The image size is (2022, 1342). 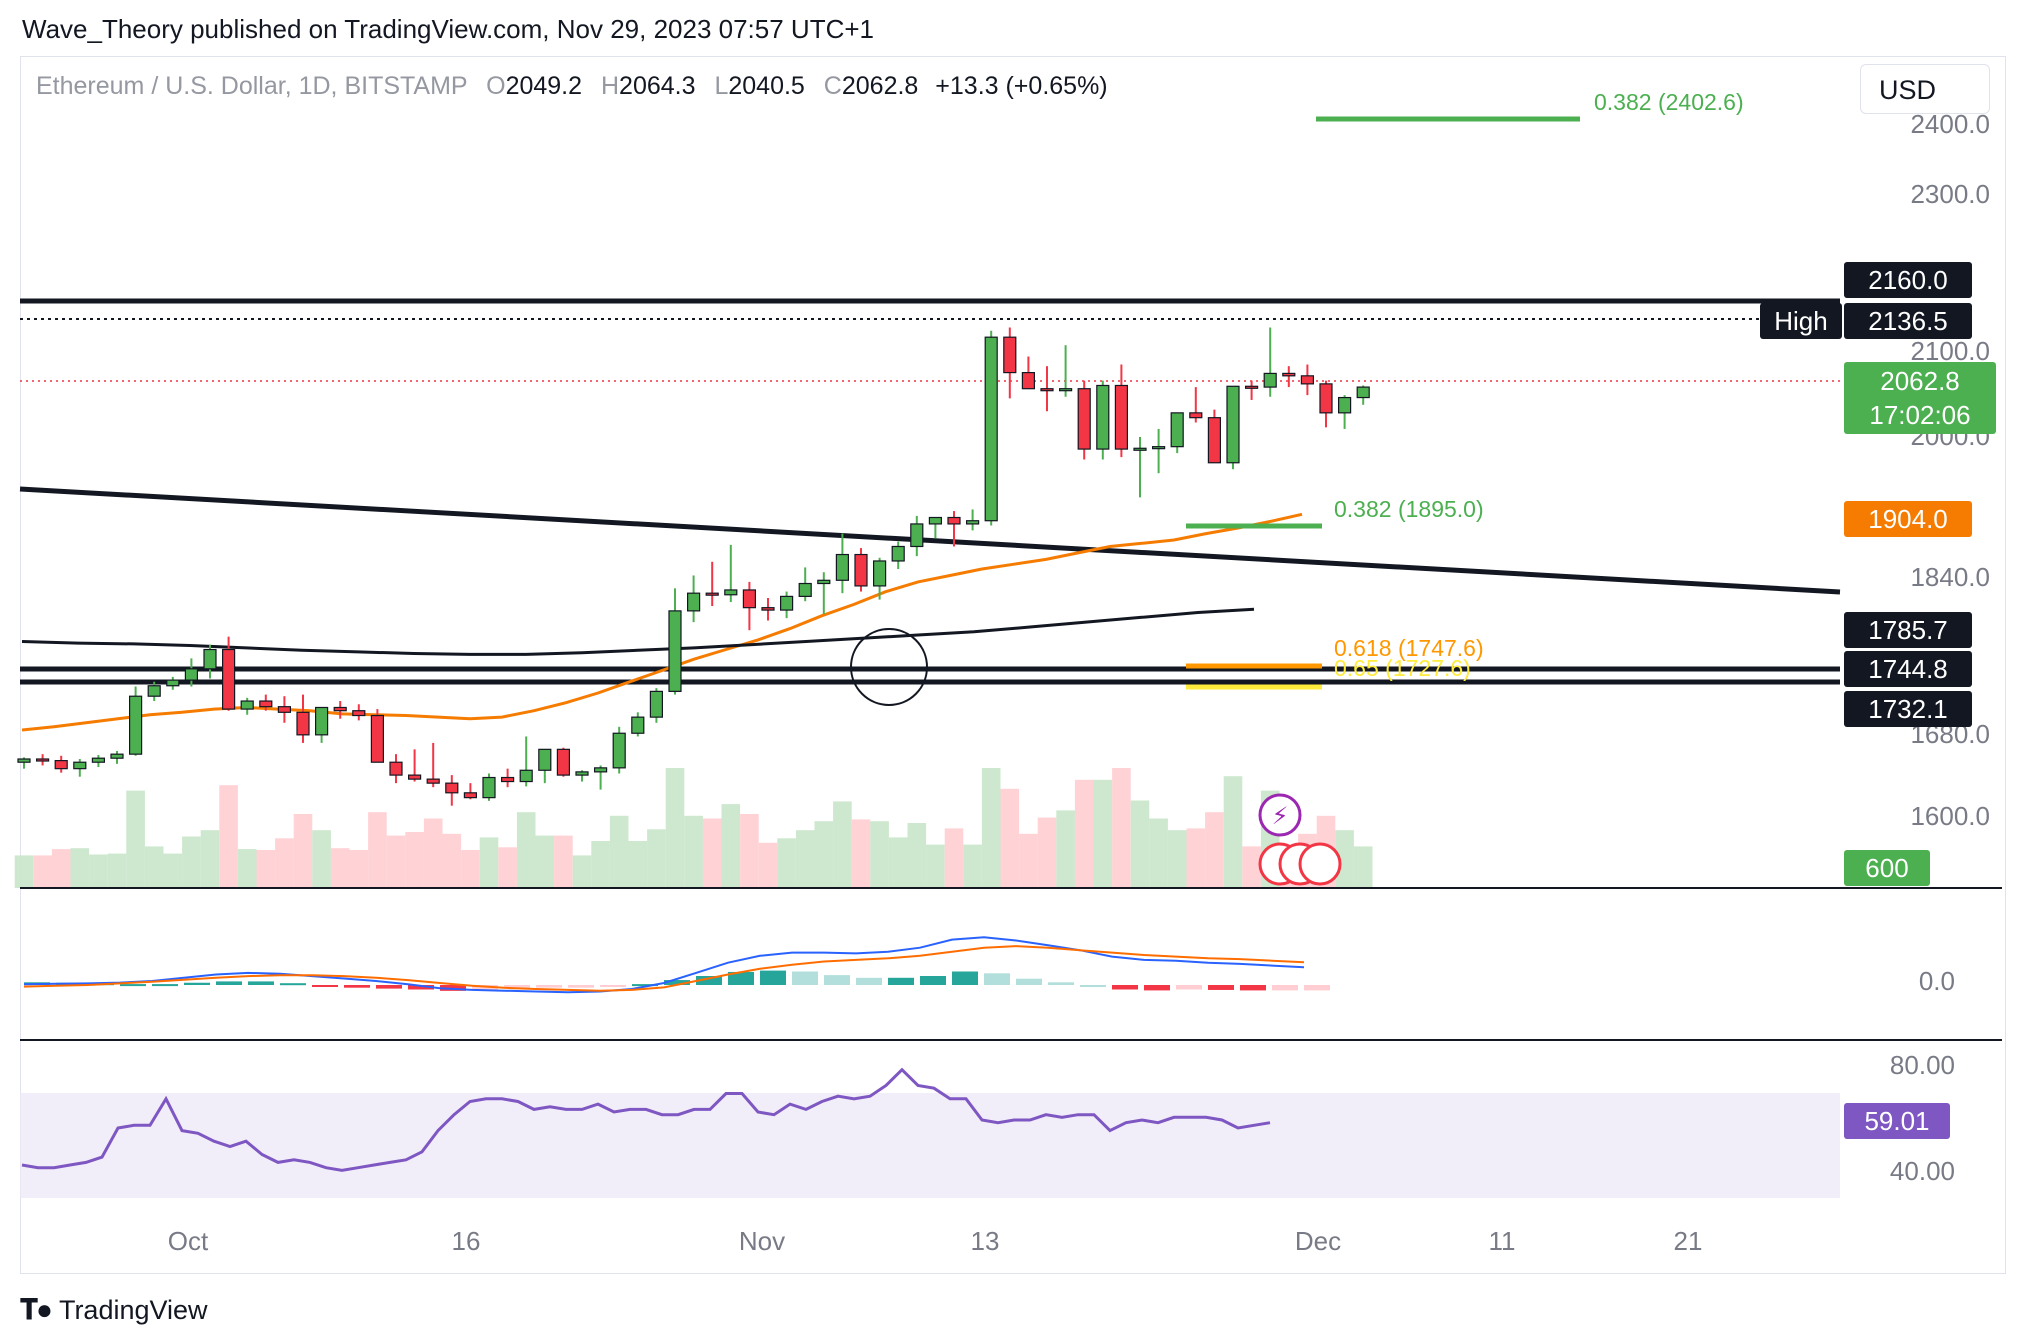 I want to click on volume-tag-bg, so click(x=1887, y=868).